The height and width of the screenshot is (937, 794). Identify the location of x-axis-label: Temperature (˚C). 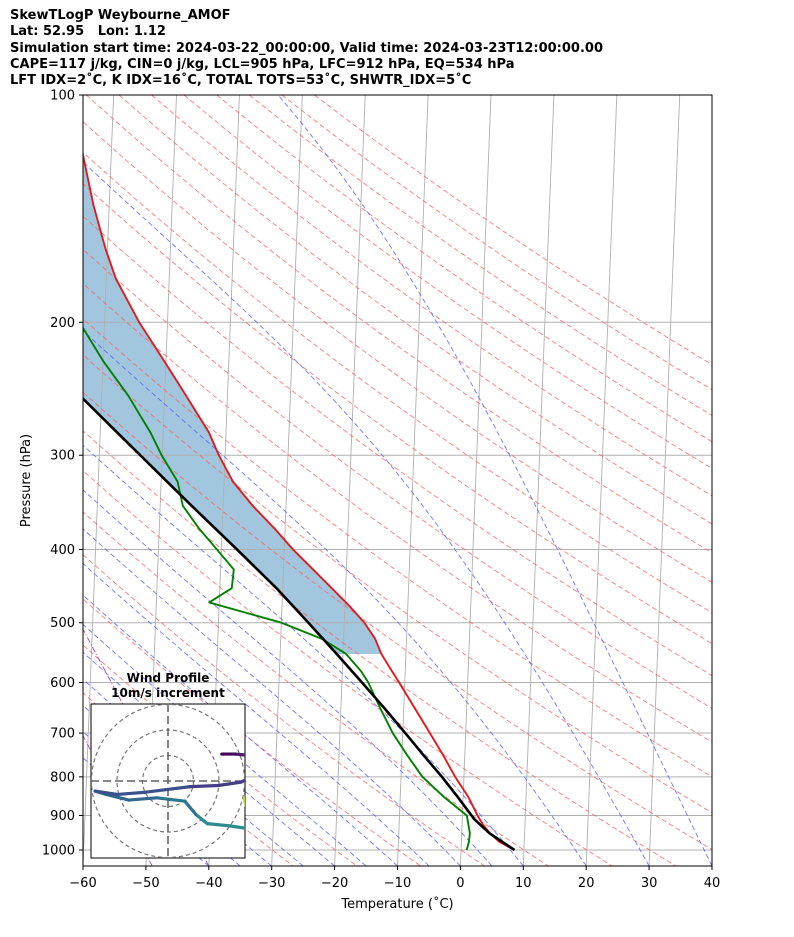
(396, 904).